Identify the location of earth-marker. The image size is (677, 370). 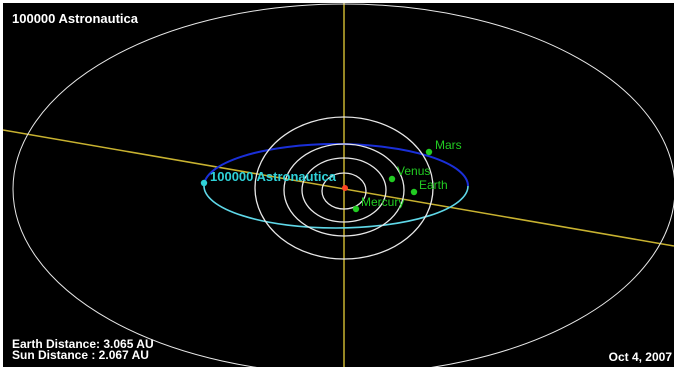
(414, 192).